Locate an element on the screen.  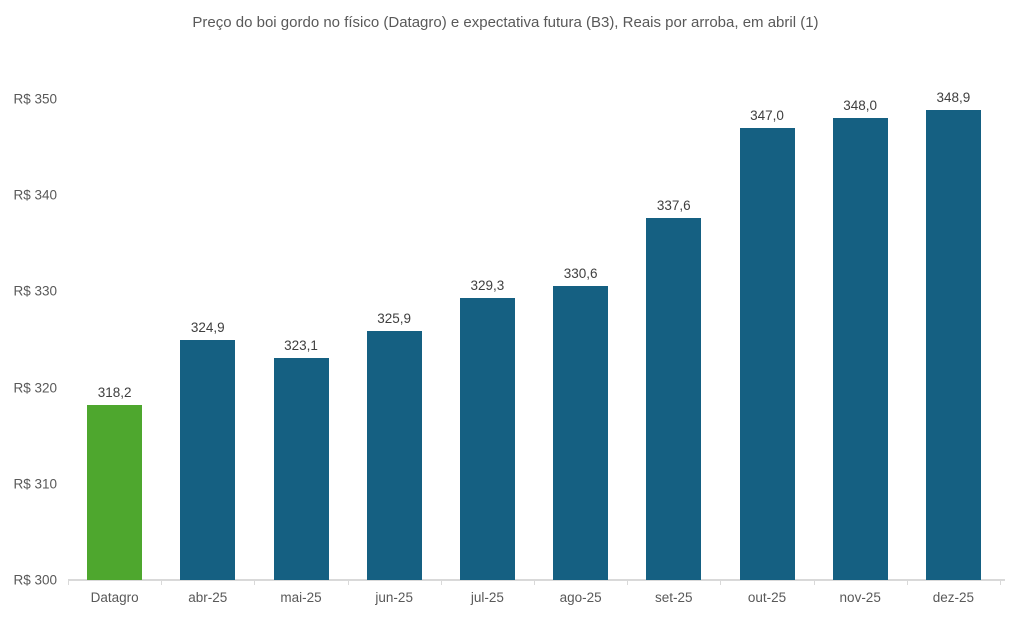
bar-value-label: 329,3 is located at coordinates (487, 286).